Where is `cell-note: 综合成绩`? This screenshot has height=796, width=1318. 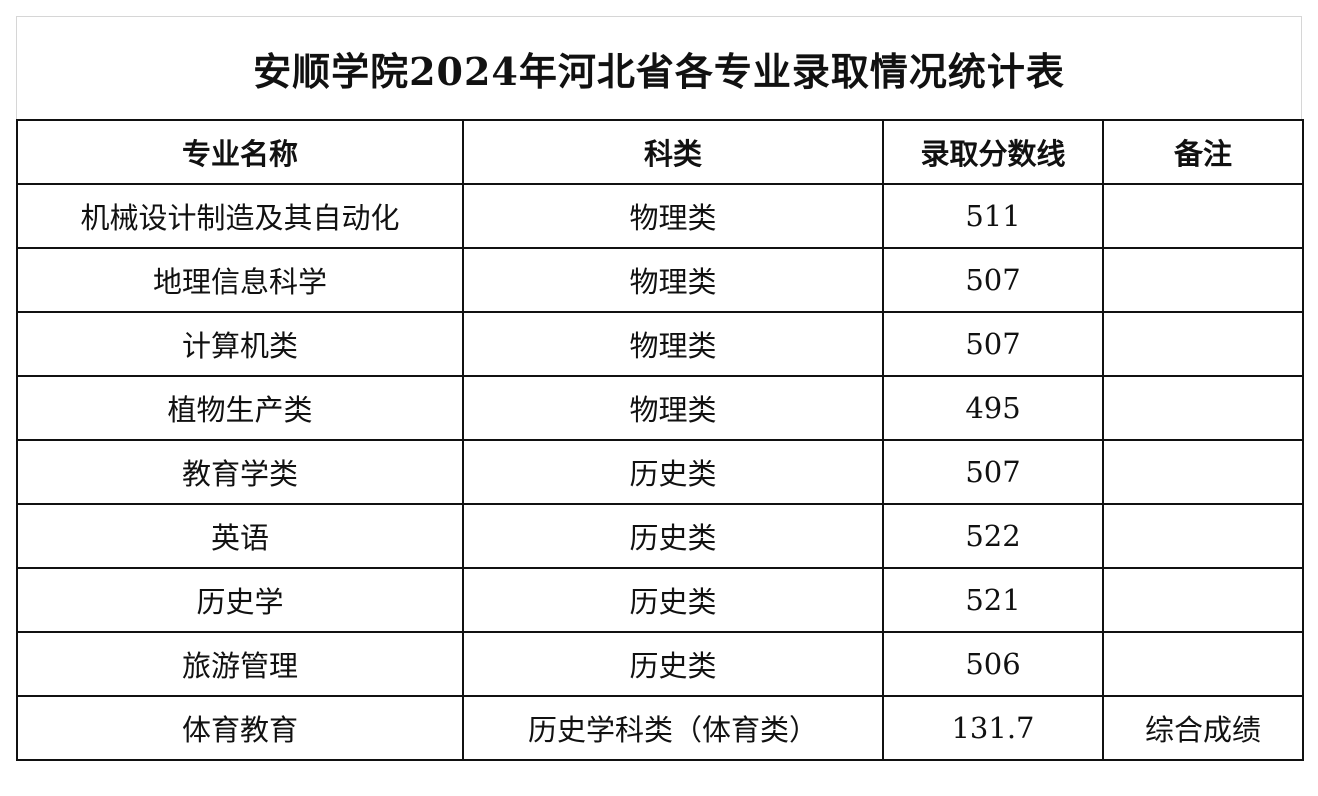 cell-note: 综合成绩 is located at coordinates (1203, 728).